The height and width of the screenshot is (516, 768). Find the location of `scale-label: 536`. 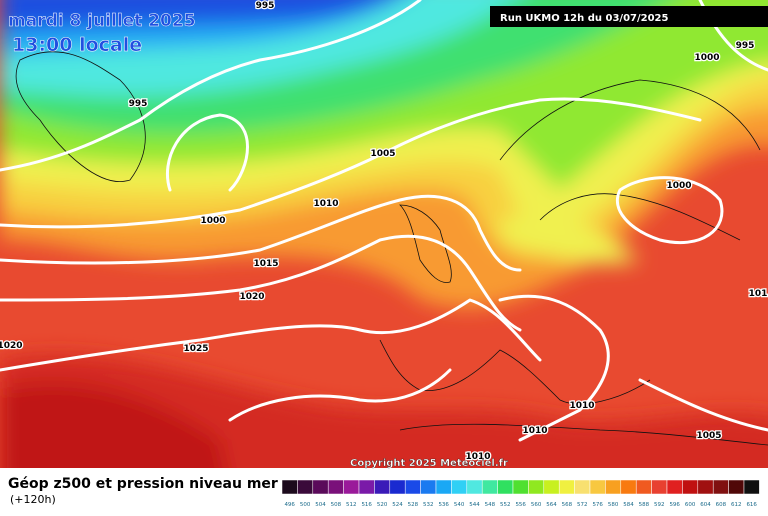

scale-label: 536 is located at coordinates (443, 505).